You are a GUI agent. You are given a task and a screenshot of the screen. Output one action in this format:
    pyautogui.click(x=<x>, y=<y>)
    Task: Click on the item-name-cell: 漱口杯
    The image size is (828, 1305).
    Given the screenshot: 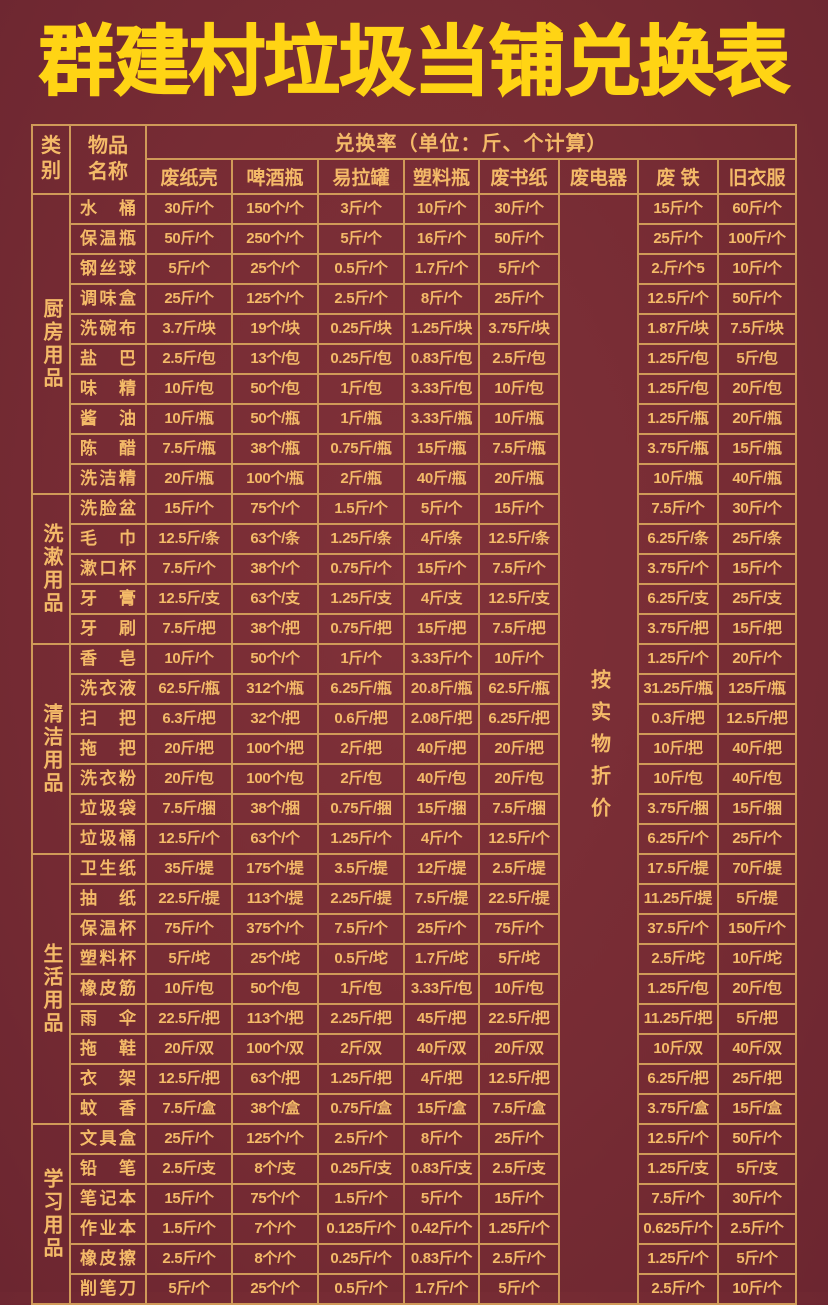 What is the action you would take?
    pyautogui.click(x=108, y=568)
    